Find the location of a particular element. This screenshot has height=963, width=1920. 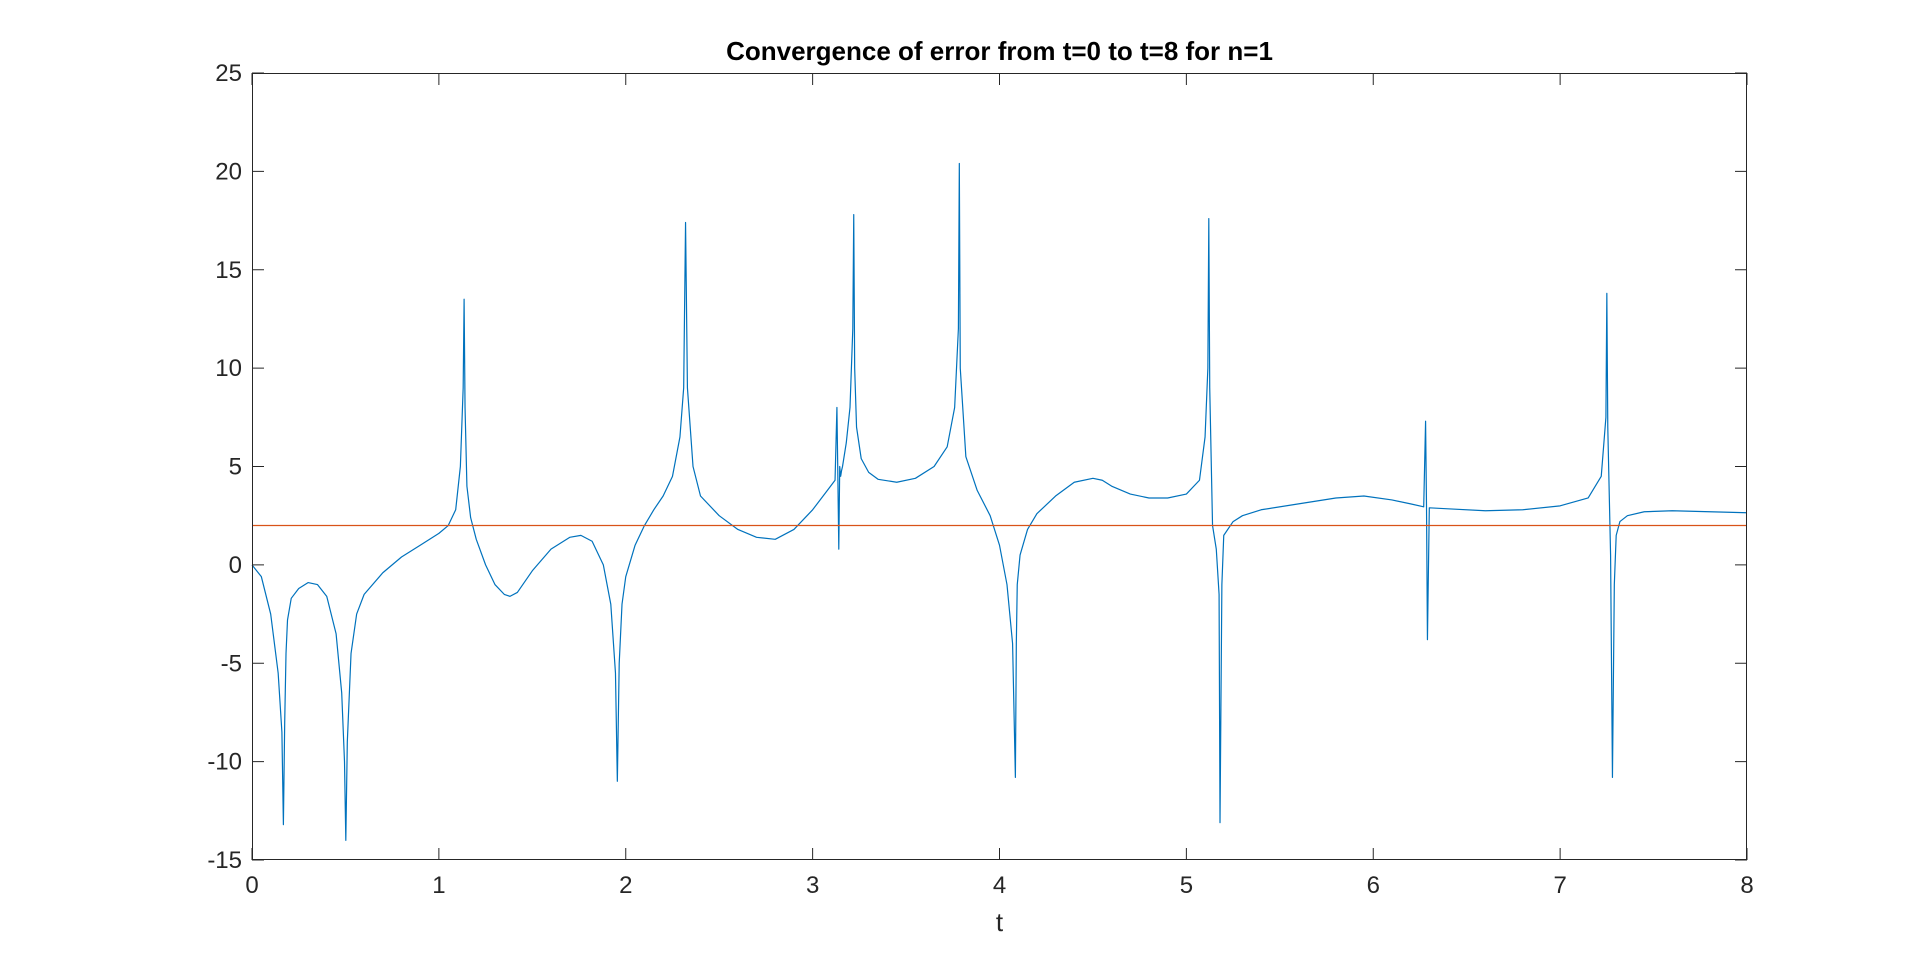

y-tick-label: 15 is located at coordinates (228, 270).